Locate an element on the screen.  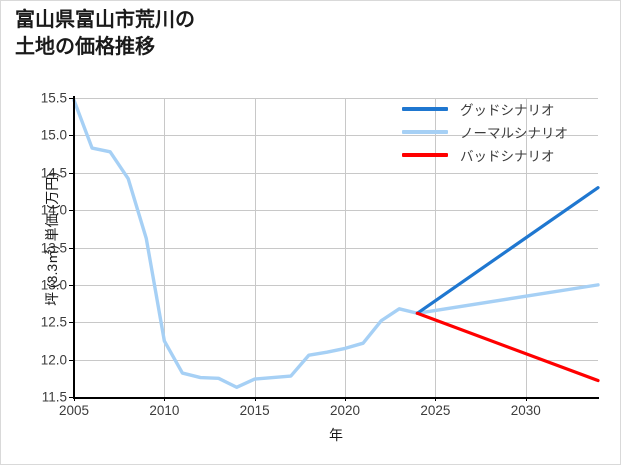
y-tick-label: 11.5 is located at coordinates (54, 397).